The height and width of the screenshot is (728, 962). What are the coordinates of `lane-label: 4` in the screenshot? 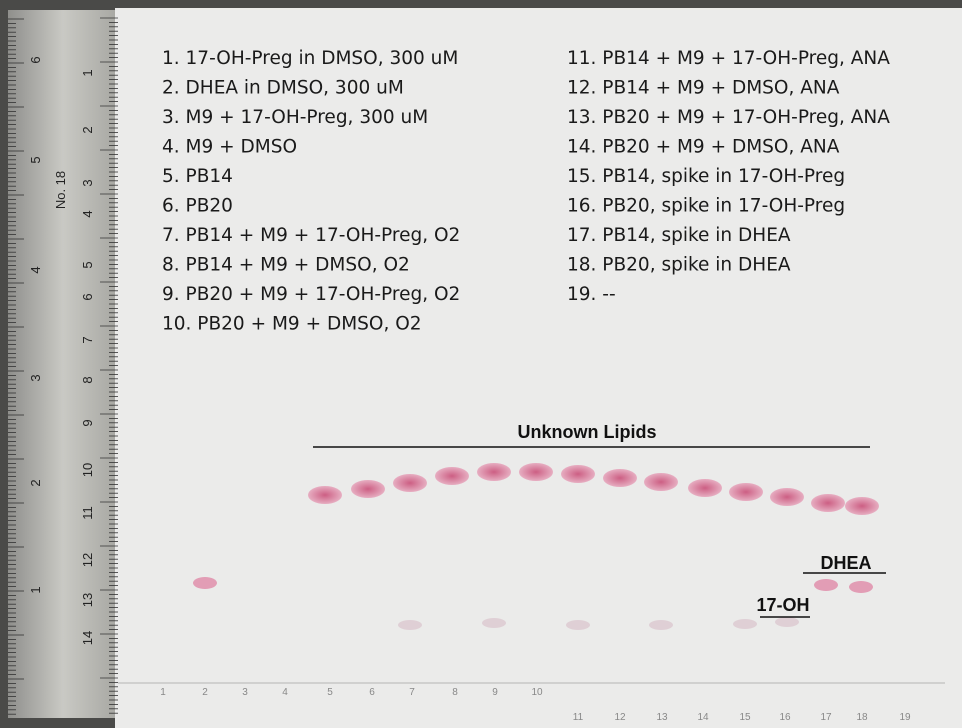 It's located at (285, 692).